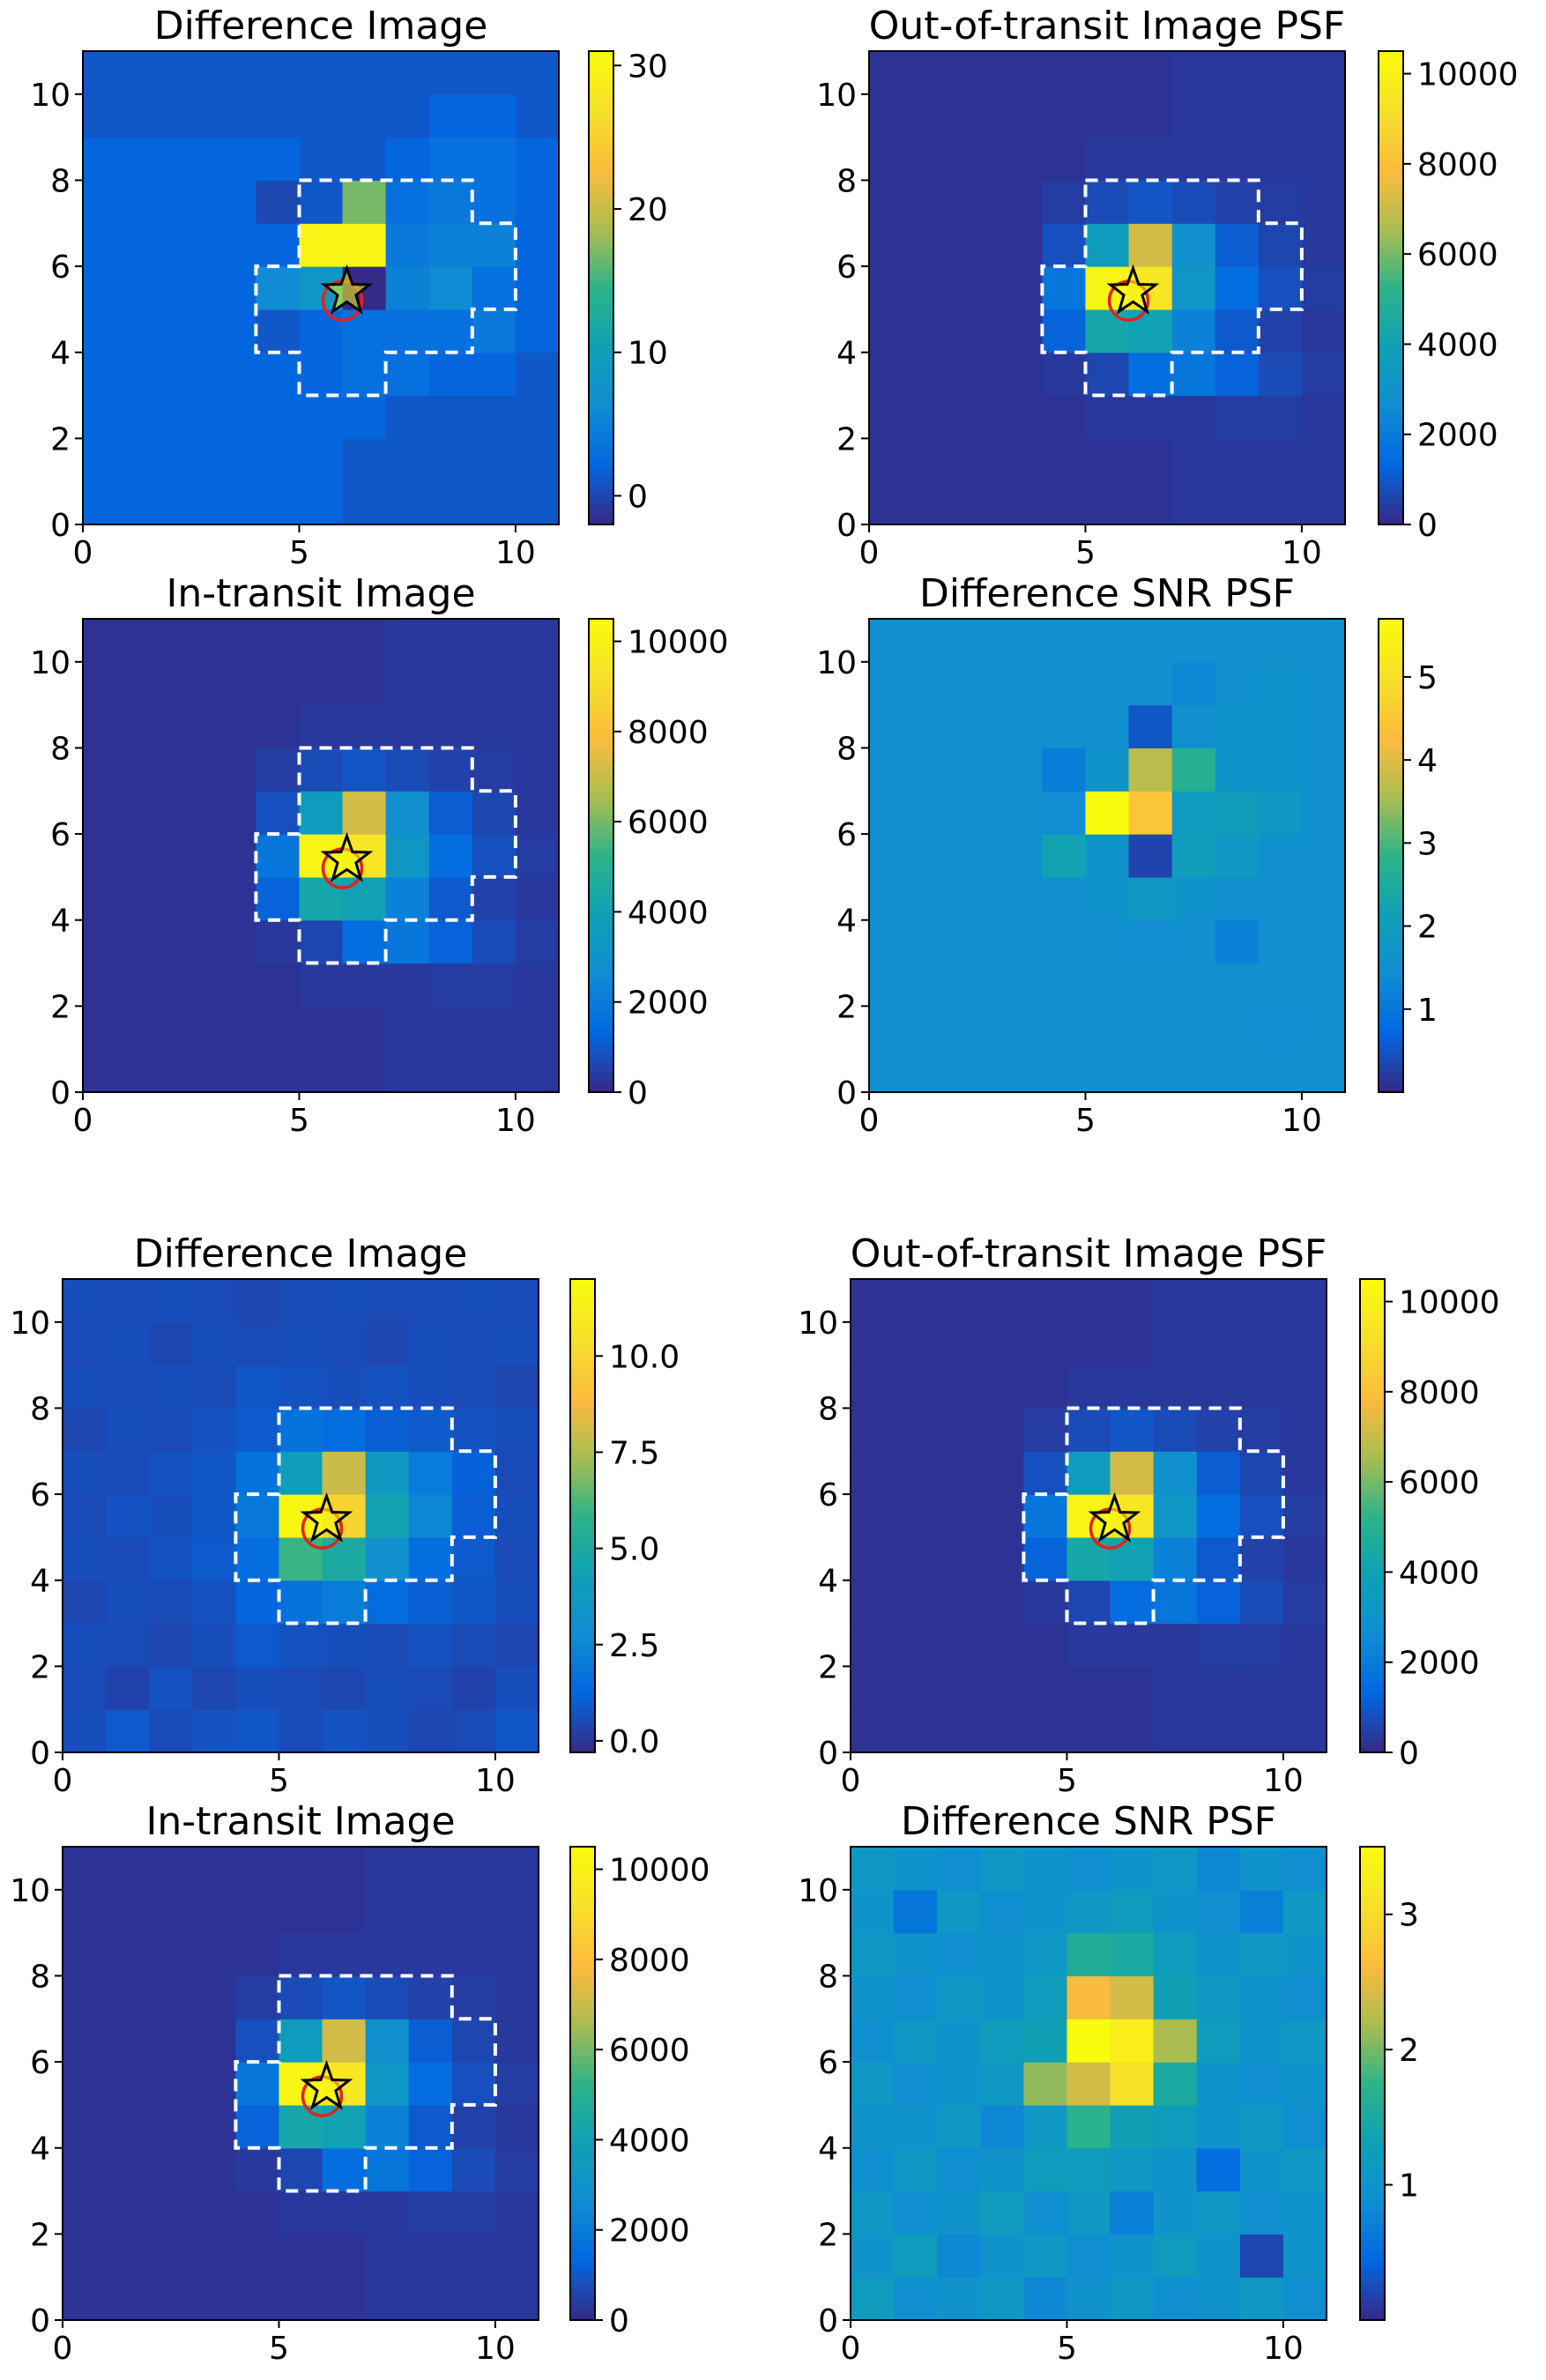  What do you see at coordinates (495, 2349) in the screenshot?
I see `x-tick-label: 10` at bounding box center [495, 2349].